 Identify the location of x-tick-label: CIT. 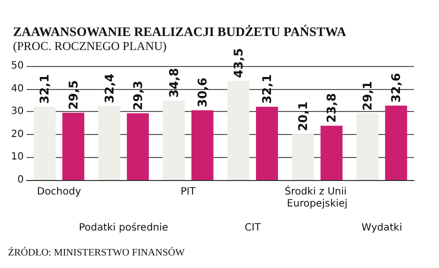
(253, 228).